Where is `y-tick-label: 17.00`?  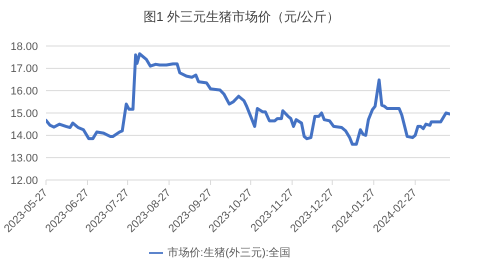
y-tick-label: 17.00 is located at coordinates (24, 69).